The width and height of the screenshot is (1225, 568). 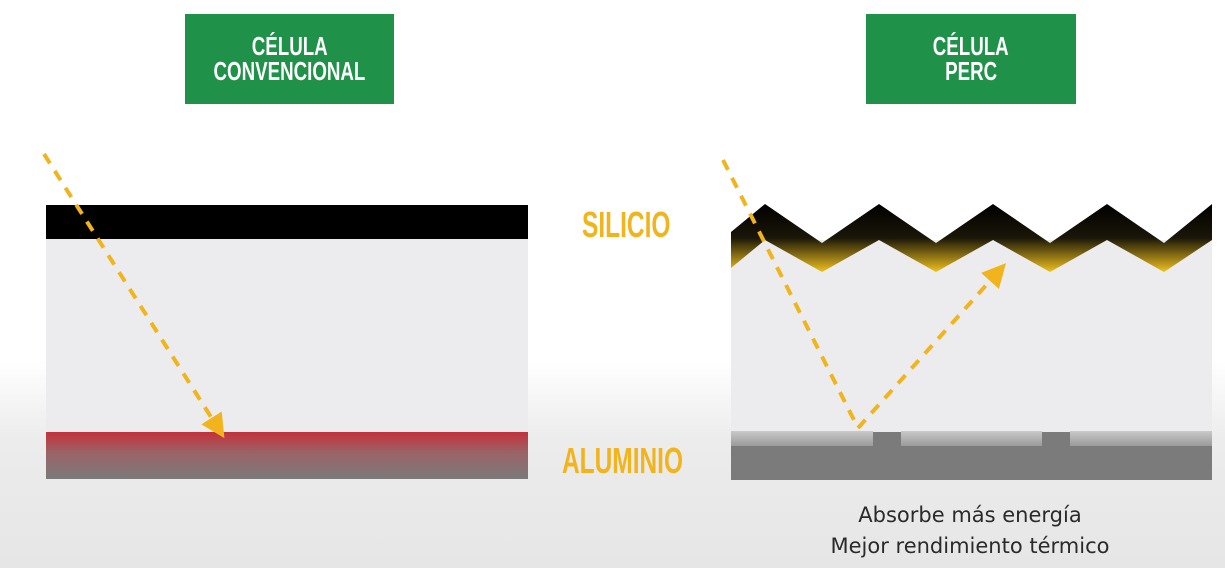 I want to click on perc-title-line2: PERC, so click(x=971, y=71).